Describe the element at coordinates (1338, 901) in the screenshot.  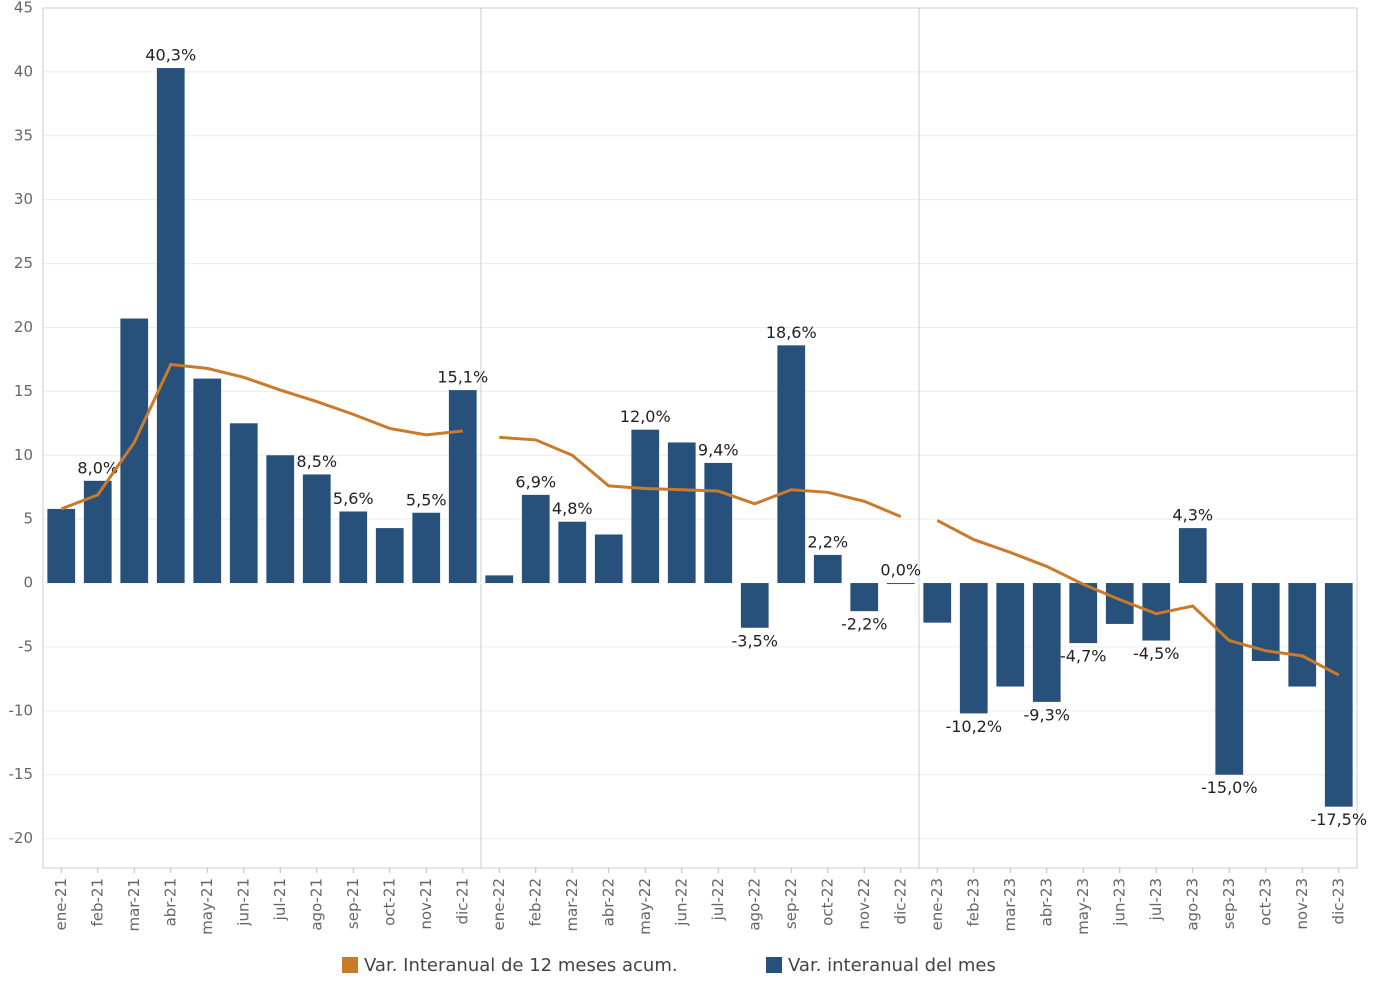
I see `x-tick-label: dic-23` at that location.